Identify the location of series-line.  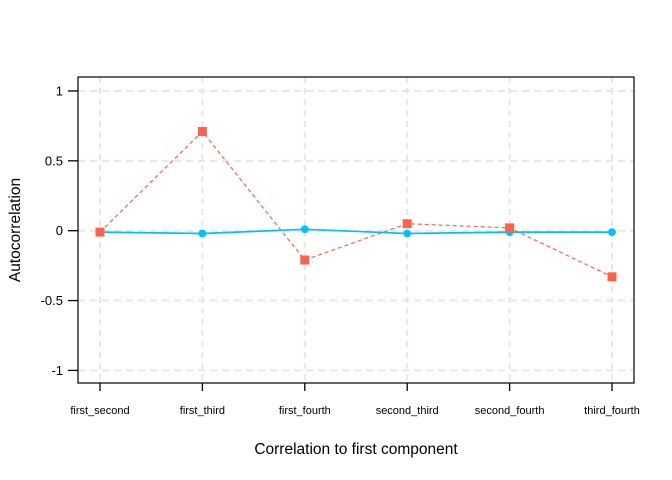
(355, 231).